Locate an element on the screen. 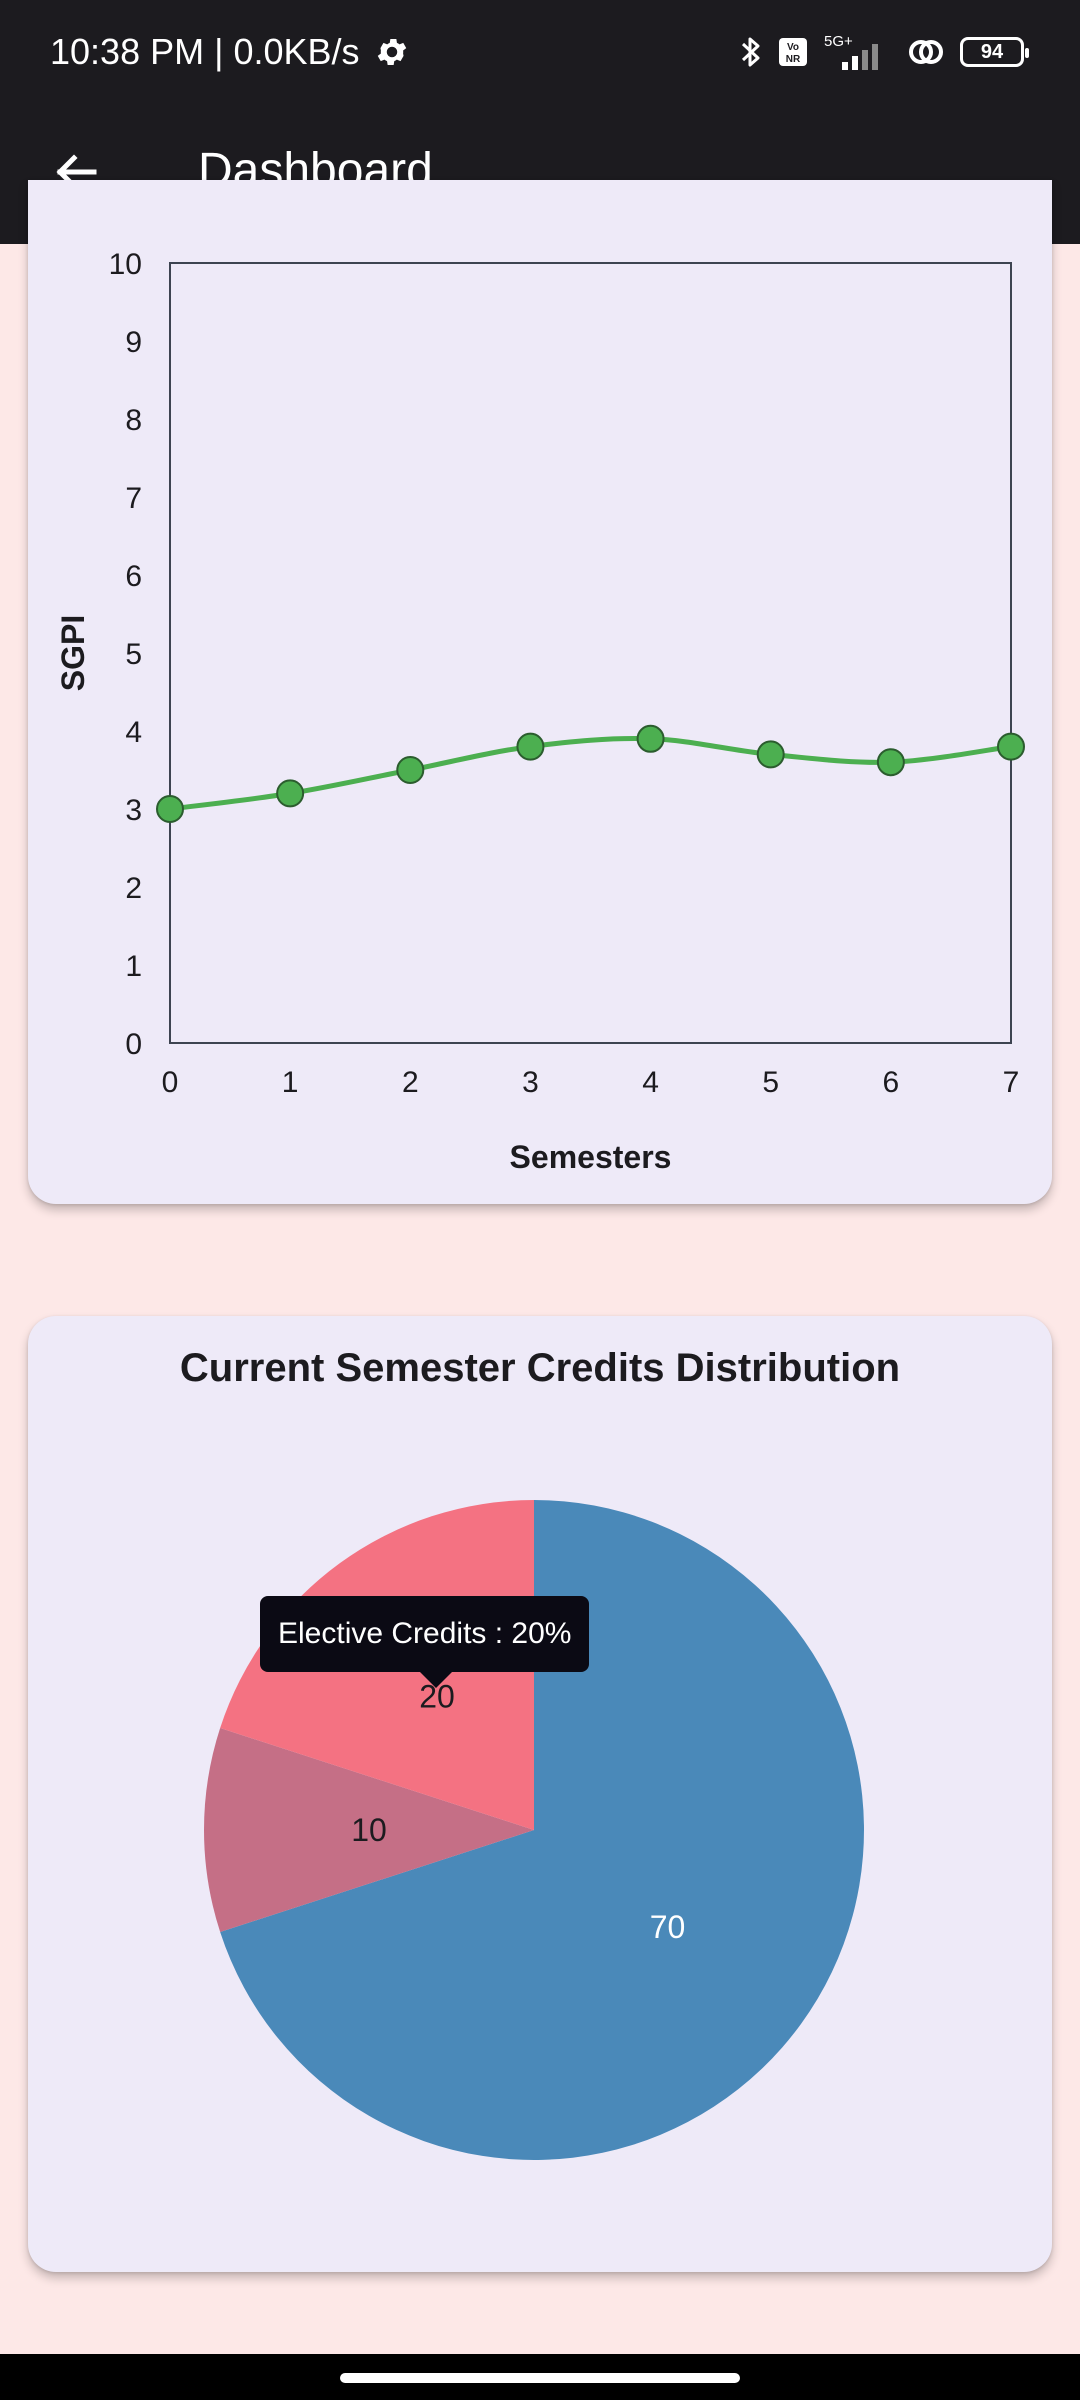  status-time: 10:38 PM | 0.0KB/s is located at coordinates (205, 51).